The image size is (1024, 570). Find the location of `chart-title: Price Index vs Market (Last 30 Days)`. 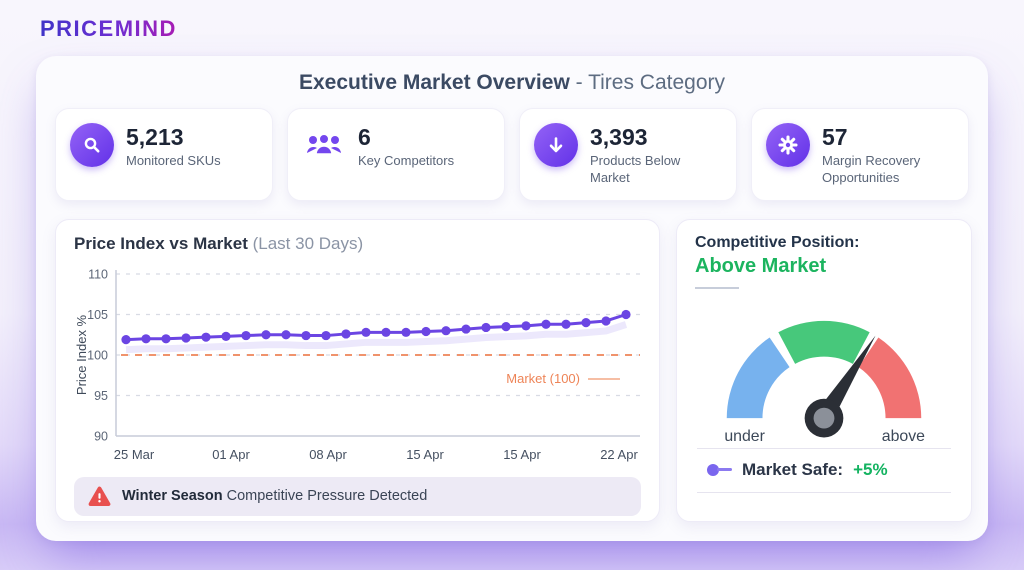

chart-title: Price Index vs Market (Last 30 Days) is located at coordinates (357, 244).